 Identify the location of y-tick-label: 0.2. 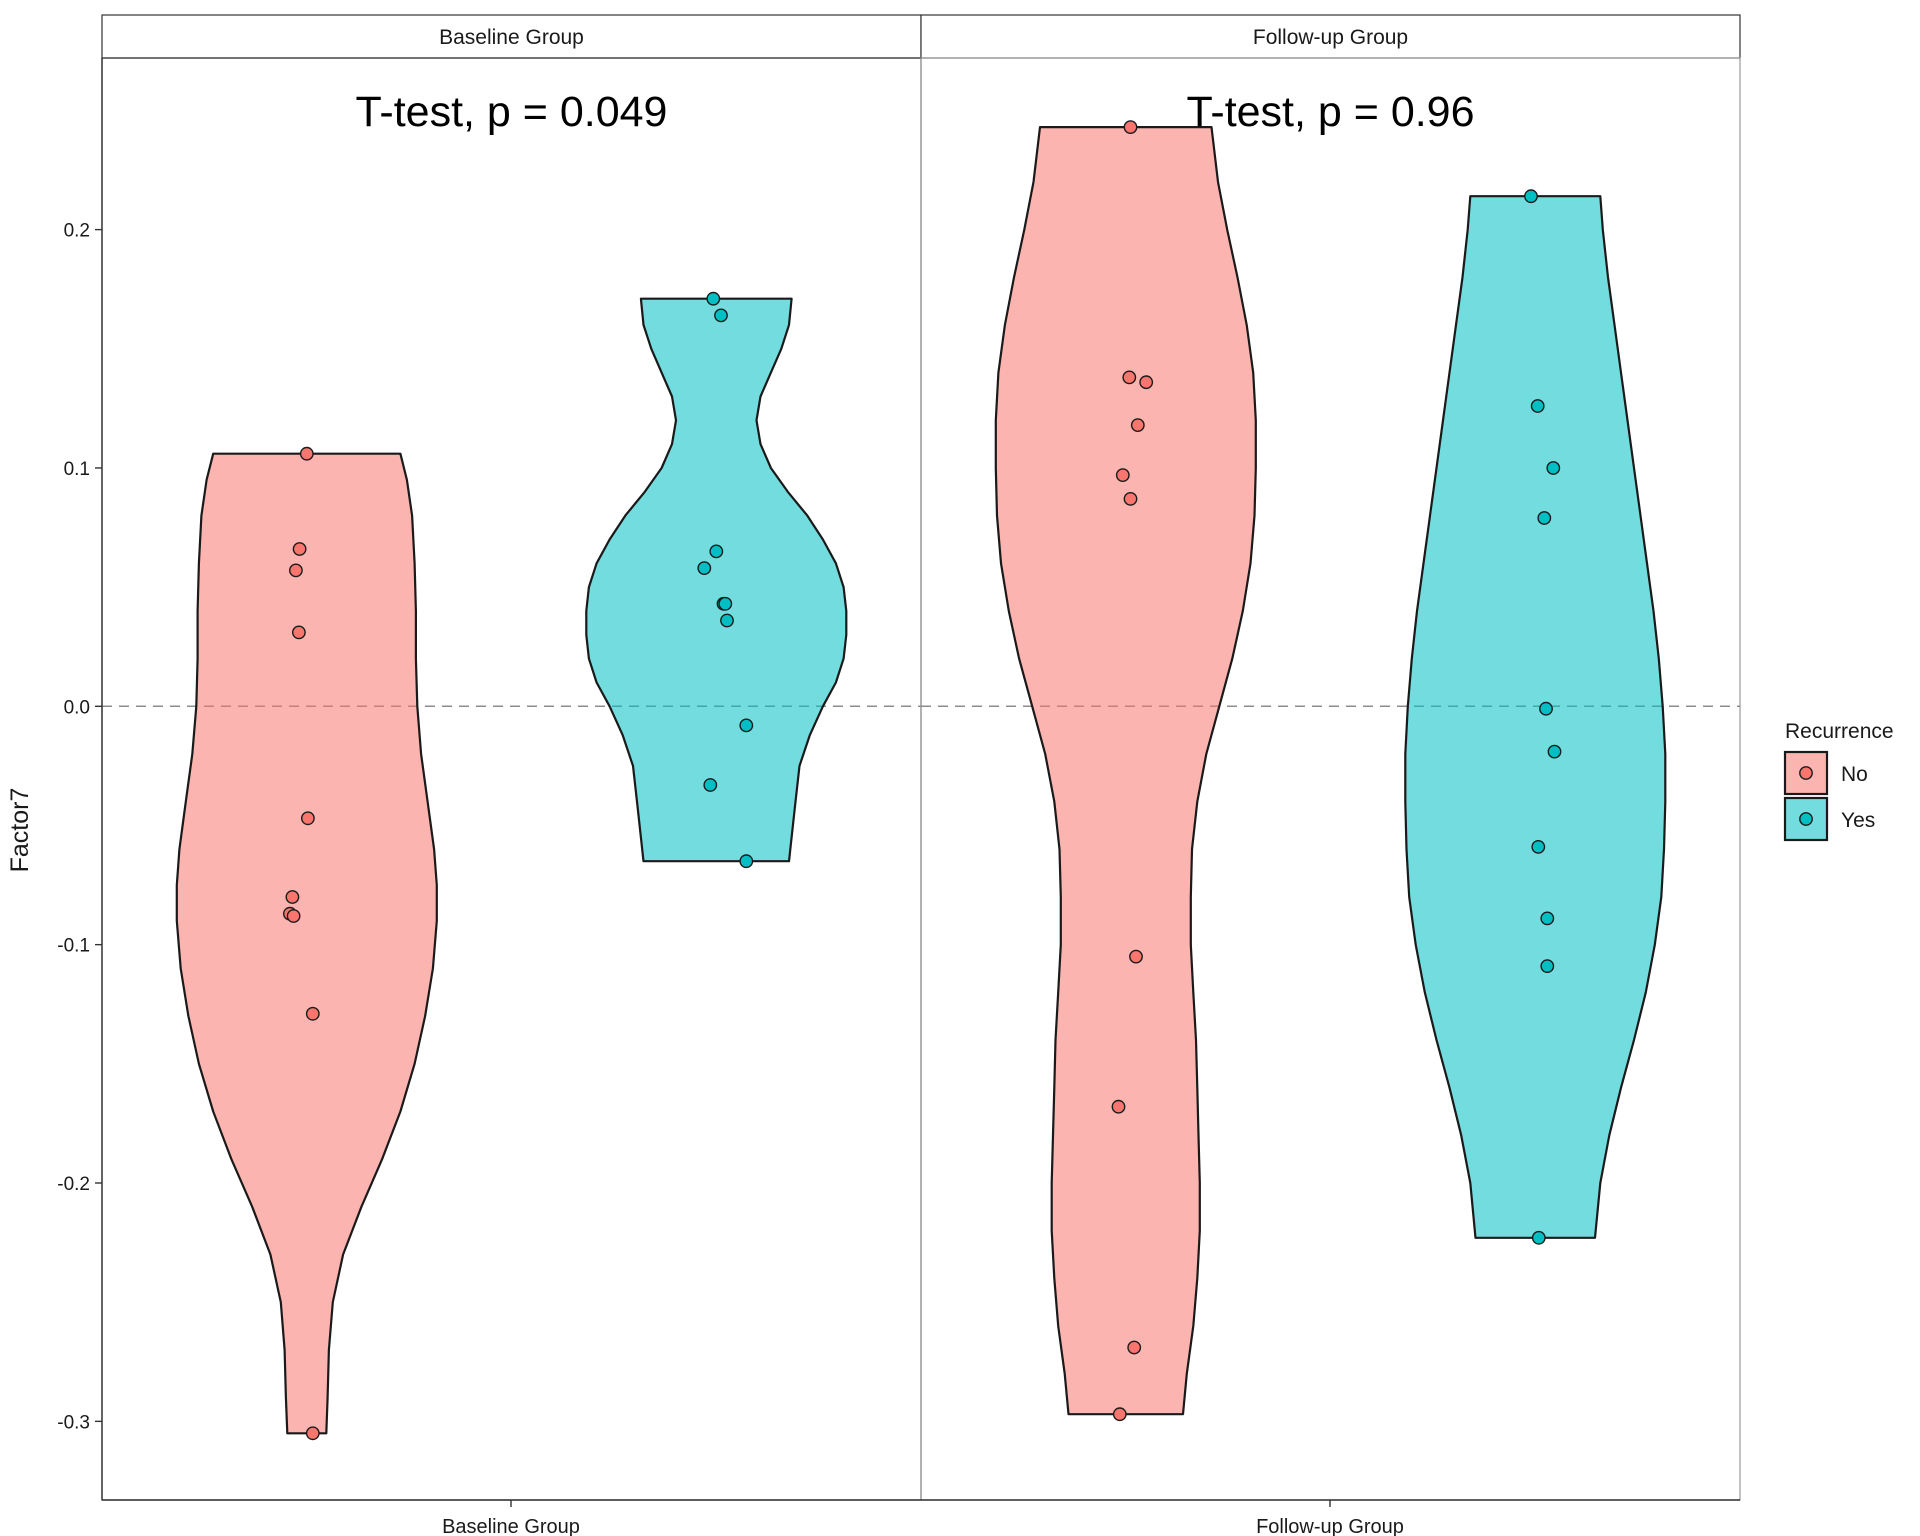
(77, 231).